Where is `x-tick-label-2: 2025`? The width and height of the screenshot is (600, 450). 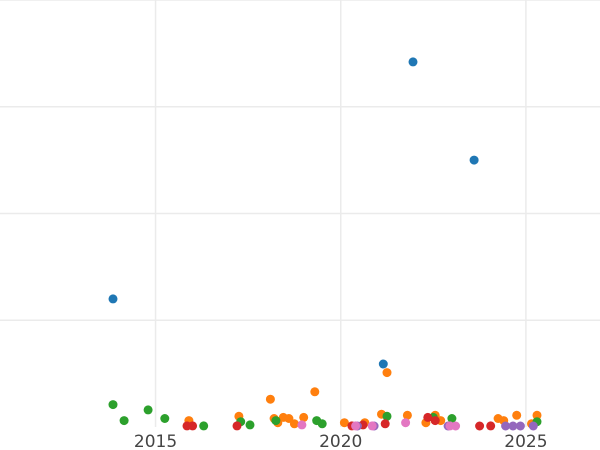 x-tick-label-2: 2025 is located at coordinates (525, 441).